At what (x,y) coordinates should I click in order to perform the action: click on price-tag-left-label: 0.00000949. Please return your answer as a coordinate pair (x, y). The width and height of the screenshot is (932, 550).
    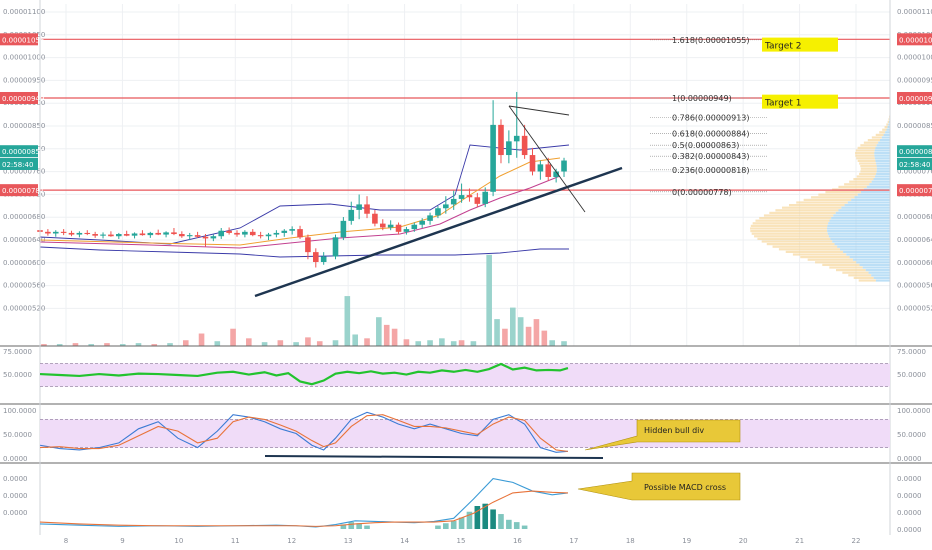
    Looking at the image, I should click on (23, 99).